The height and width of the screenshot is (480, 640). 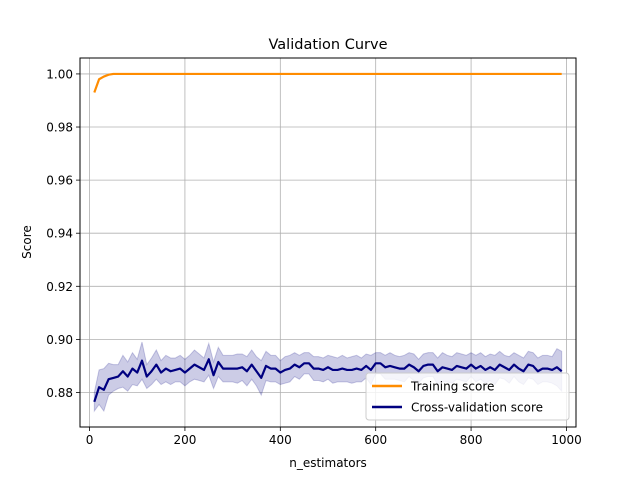 I want to click on y-tick-label: 0.92, so click(x=59, y=287).